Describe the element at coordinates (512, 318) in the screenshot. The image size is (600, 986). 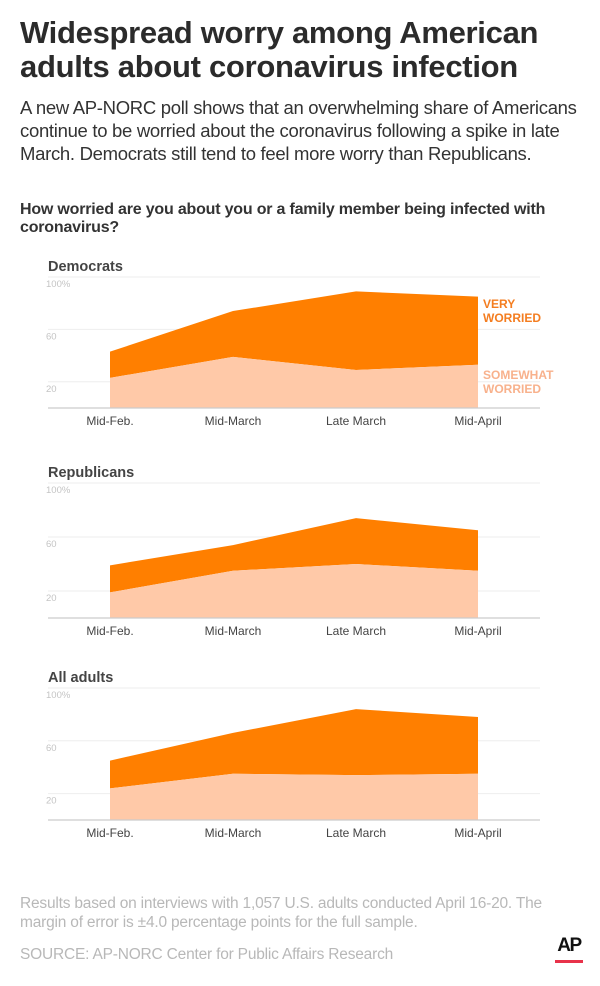
I see `legend-very-worried-line2: WORRIED` at that location.